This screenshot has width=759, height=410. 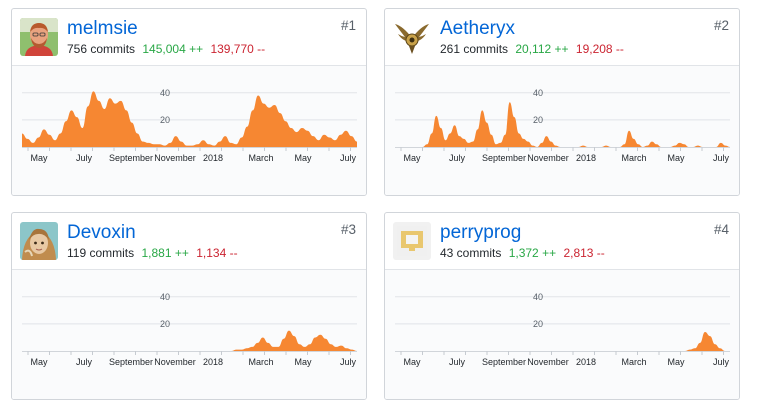 I want to click on rank-label: #2, so click(x=721, y=25).